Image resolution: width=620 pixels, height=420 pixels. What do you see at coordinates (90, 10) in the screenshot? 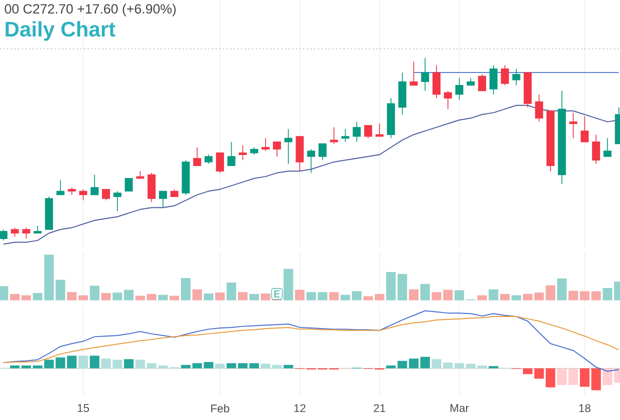
I see `text: 00 C272.70 +17.60 (+6.90%)` at bounding box center [90, 10].